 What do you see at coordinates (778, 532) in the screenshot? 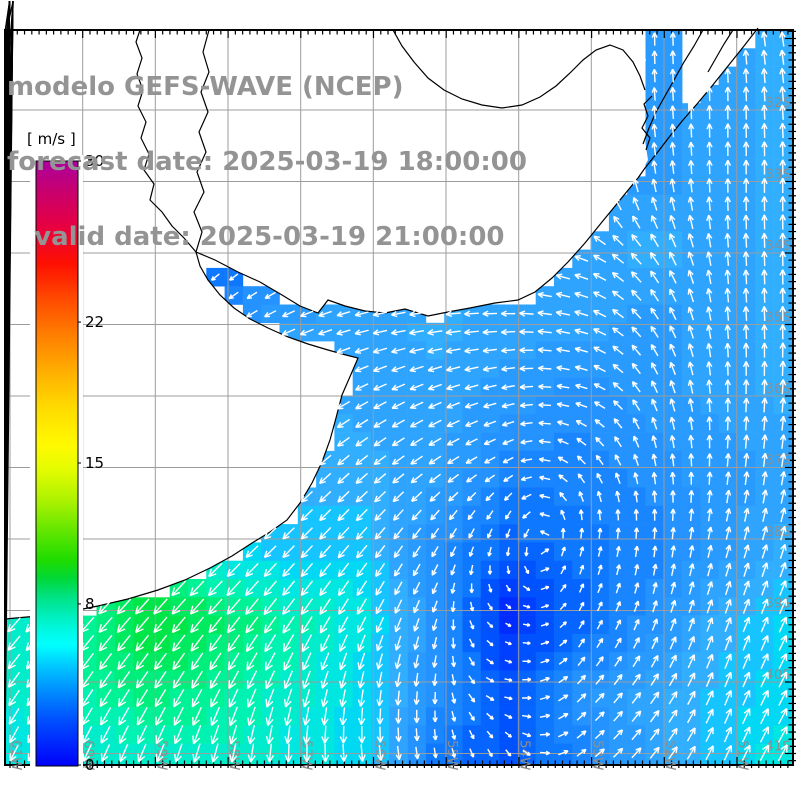
I see `svg-text: 38S` at bounding box center [778, 532].